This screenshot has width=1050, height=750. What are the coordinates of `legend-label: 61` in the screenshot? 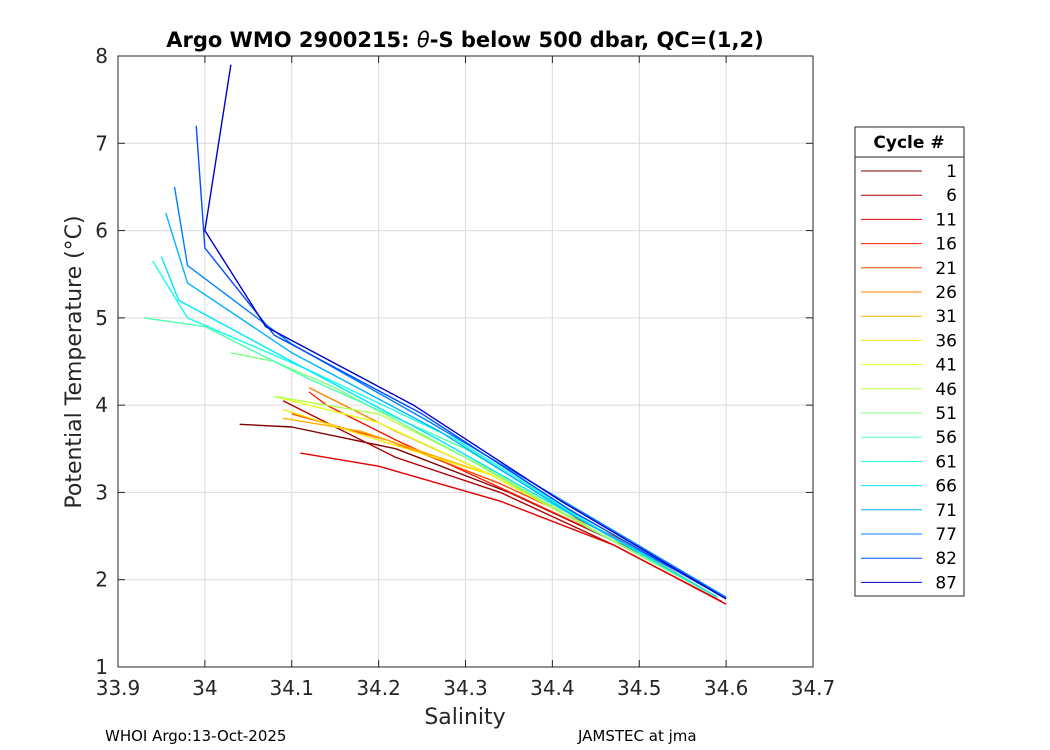 It's located at (946, 462).